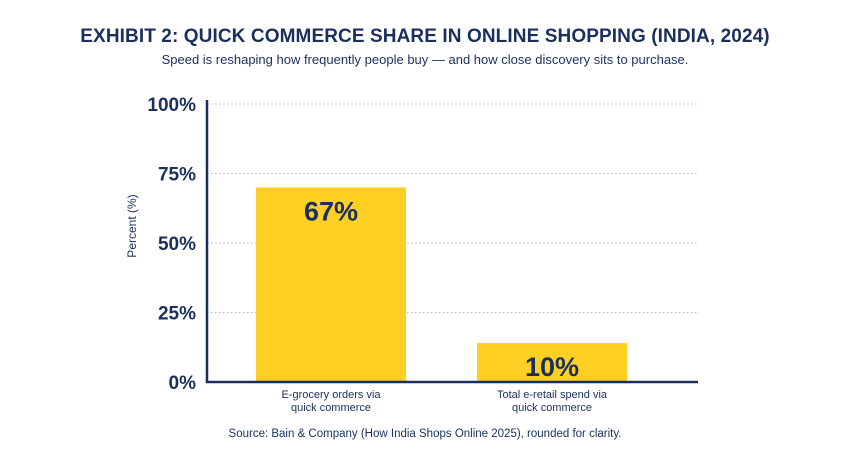 The height and width of the screenshot is (450, 850). What do you see at coordinates (177, 314) in the screenshot?
I see `y-tick-label-25: 25%` at bounding box center [177, 314].